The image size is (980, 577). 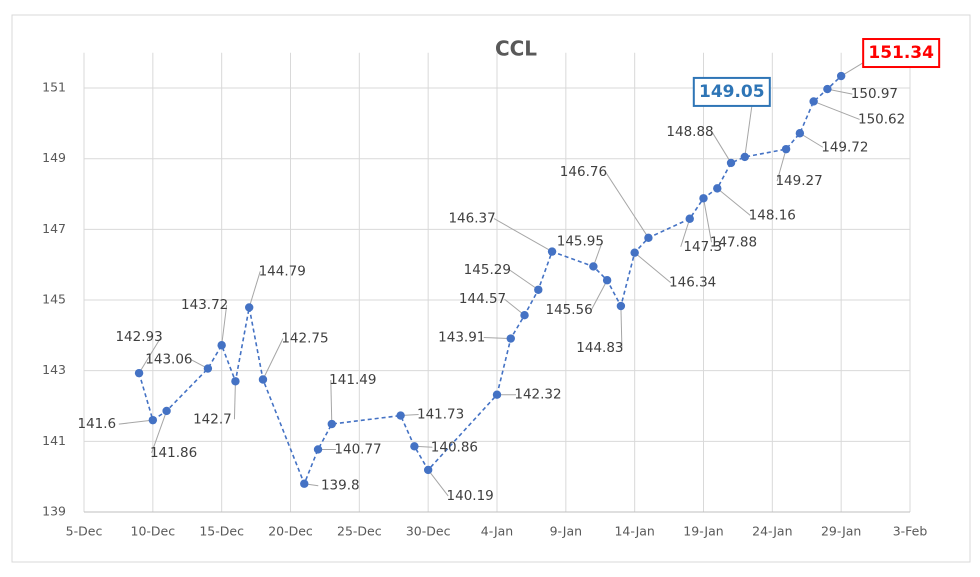 What do you see at coordinates (497, 531) in the screenshot?
I see `x-tick-label: 4-Jan` at bounding box center [497, 531].